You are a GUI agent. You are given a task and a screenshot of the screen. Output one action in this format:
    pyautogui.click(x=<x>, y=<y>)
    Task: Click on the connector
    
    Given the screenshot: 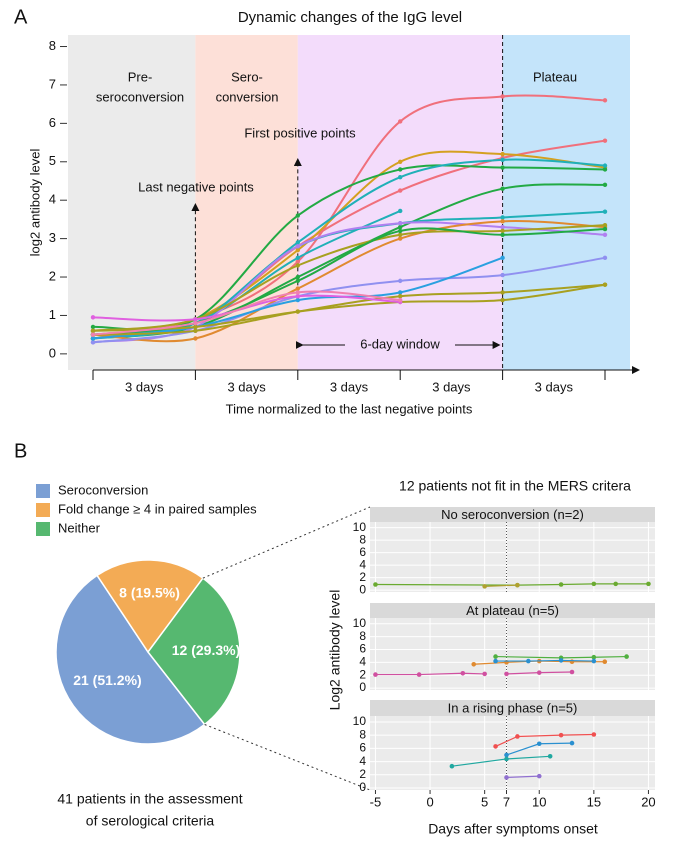 What is the action you would take?
    pyautogui.click(x=287, y=757)
    